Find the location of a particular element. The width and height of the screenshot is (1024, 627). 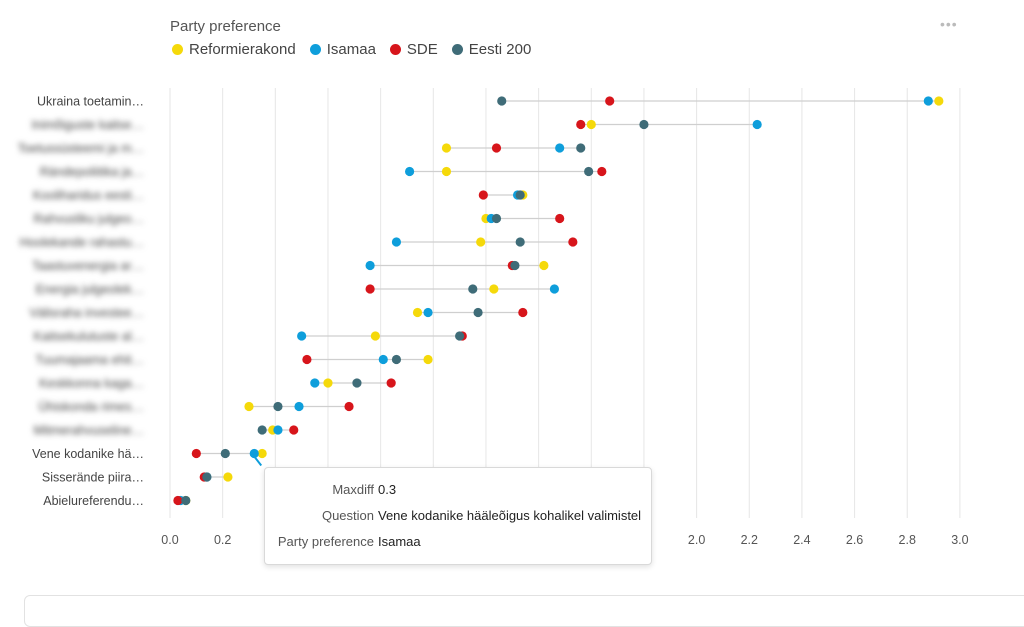

x-tick-label: 0.2 is located at coordinates (222, 540).